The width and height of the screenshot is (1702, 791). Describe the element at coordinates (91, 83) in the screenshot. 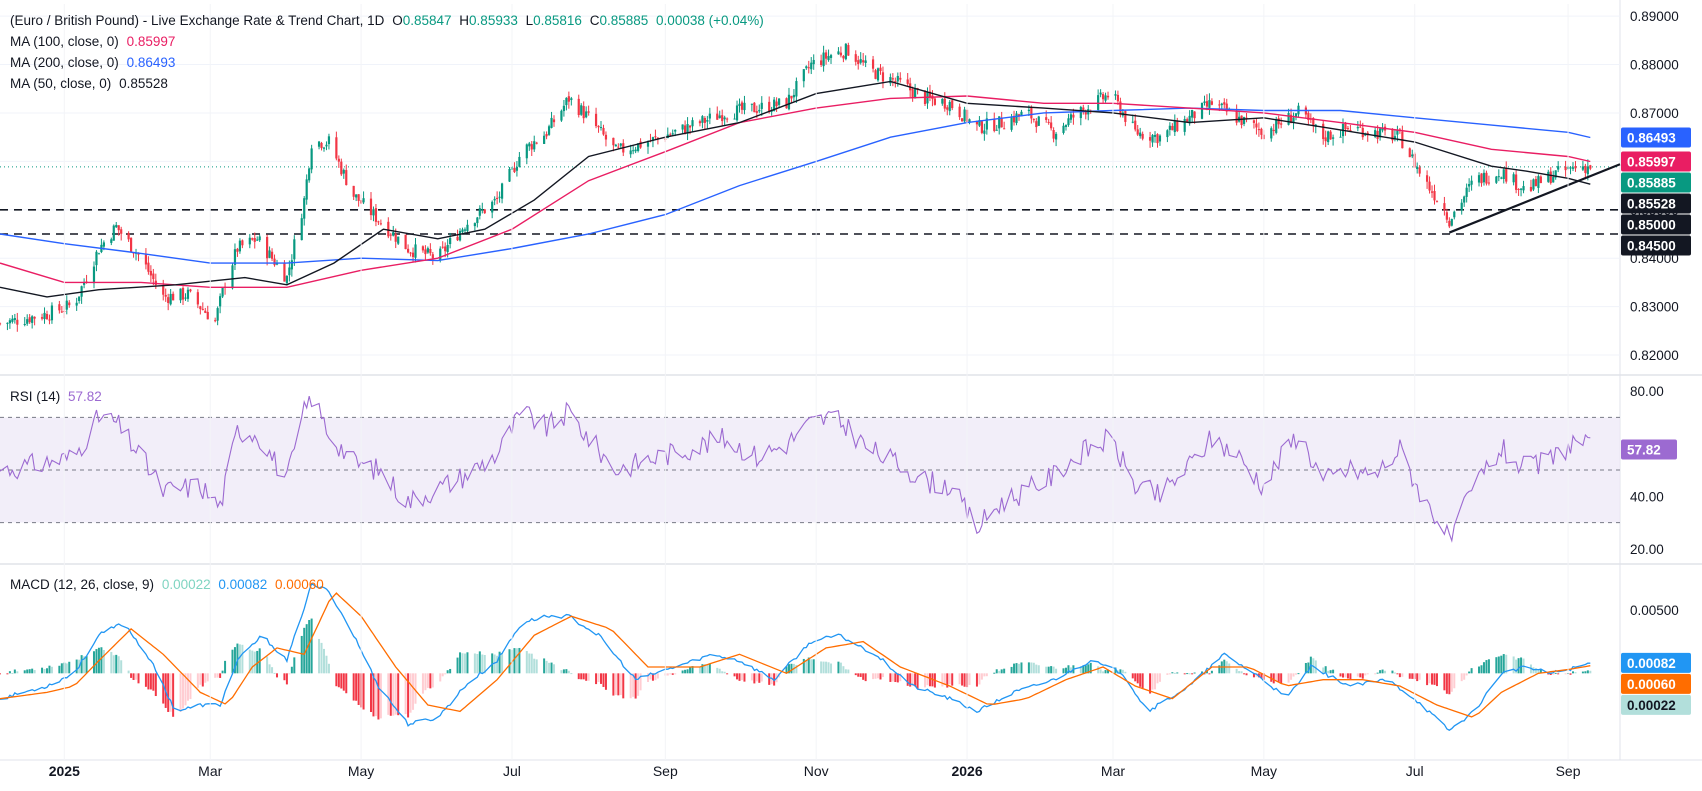

I see `ma50-legend: MA (50, close, 0) 0.85528` at that location.